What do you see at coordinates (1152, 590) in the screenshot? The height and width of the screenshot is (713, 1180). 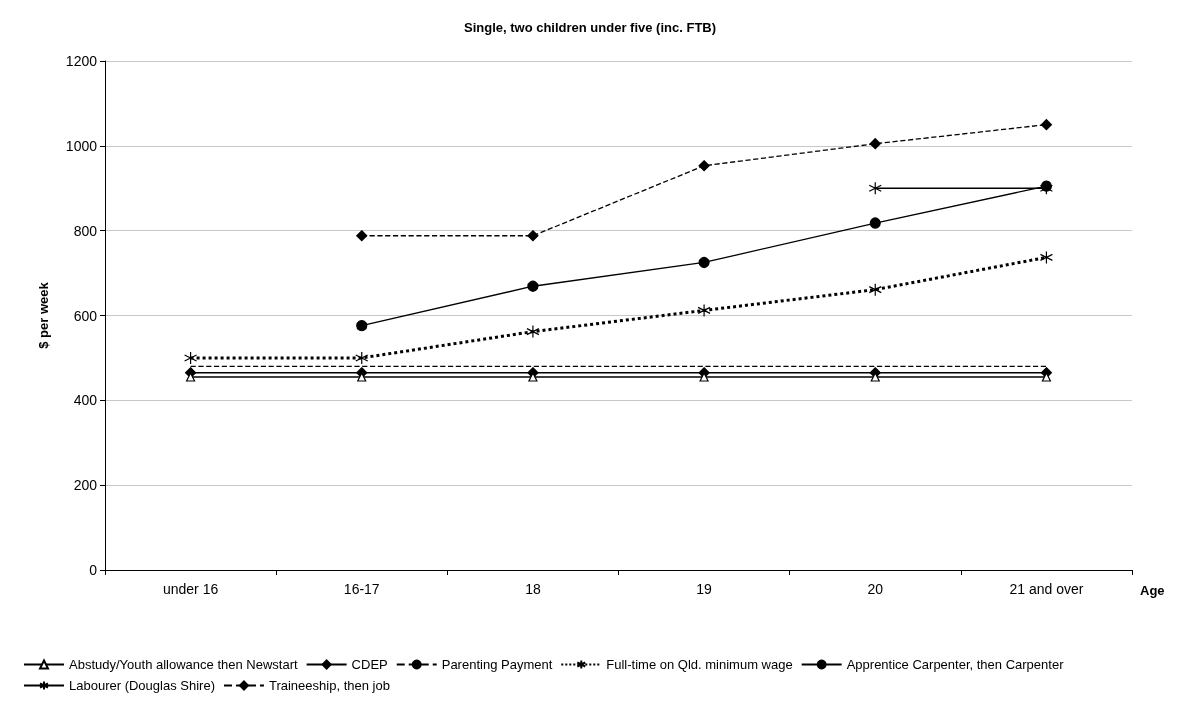 I see `x-axis-title: Age` at bounding box center [1152, 590].